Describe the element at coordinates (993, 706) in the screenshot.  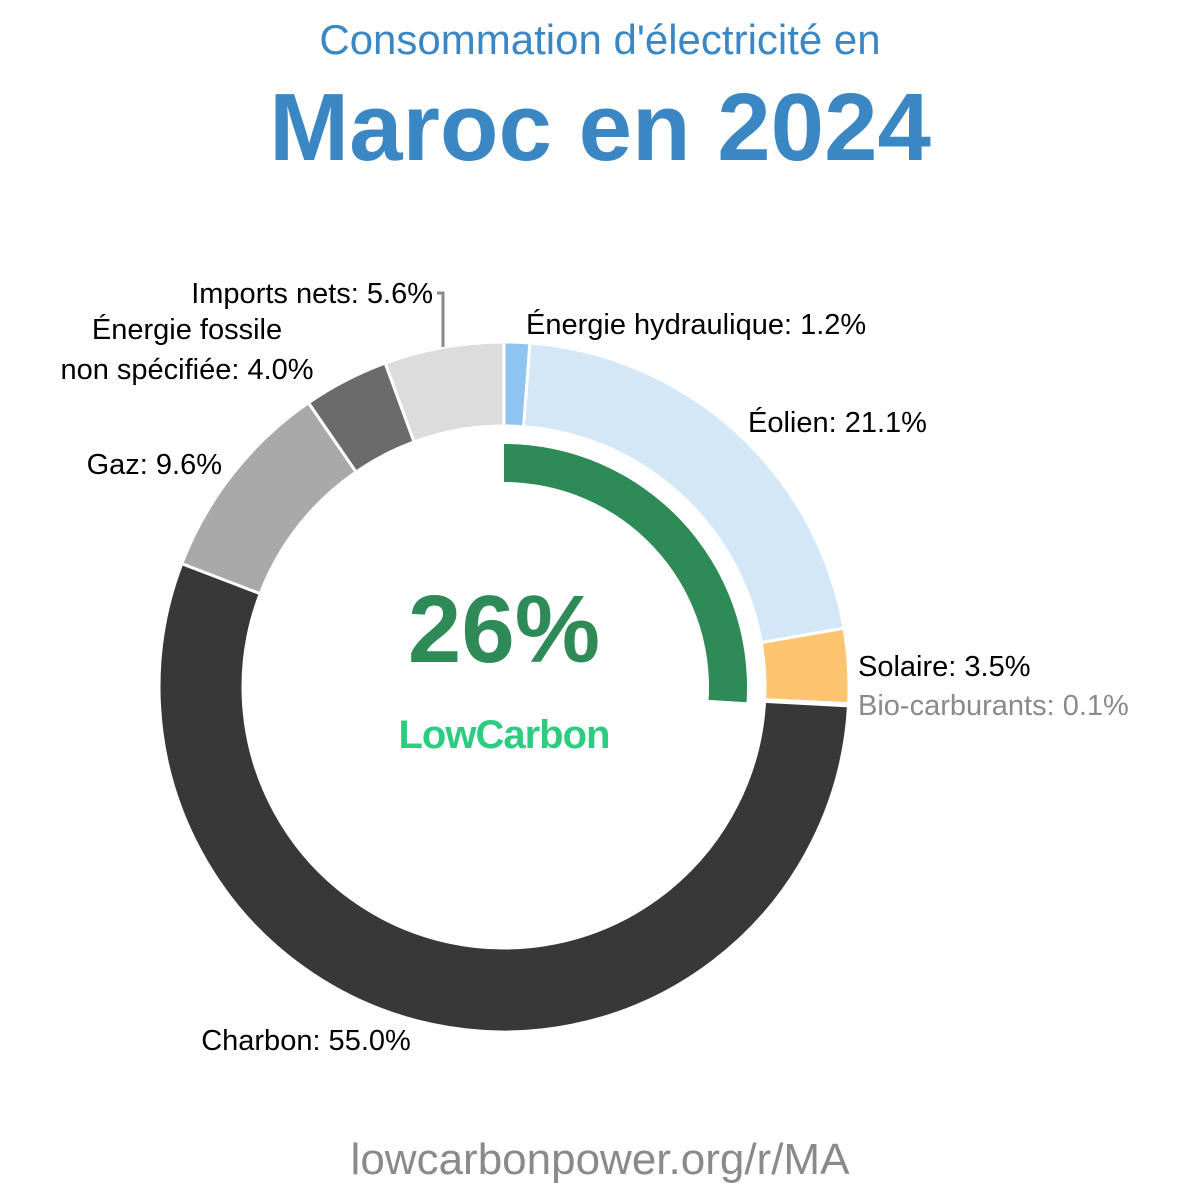
I see `slice-label-biofuel: Bio-carburants: 0.1%` at that location.